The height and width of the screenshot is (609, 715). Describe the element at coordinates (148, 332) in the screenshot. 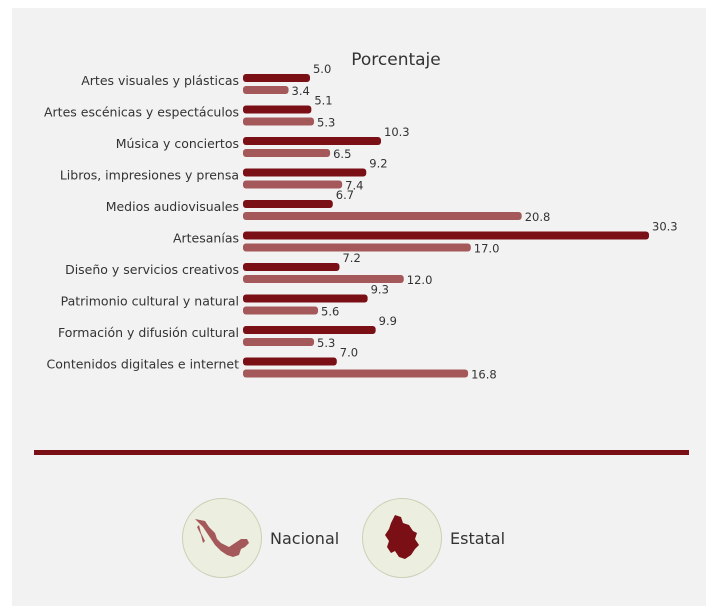

I see `category-label: Formación y difusión cultural` at that location.